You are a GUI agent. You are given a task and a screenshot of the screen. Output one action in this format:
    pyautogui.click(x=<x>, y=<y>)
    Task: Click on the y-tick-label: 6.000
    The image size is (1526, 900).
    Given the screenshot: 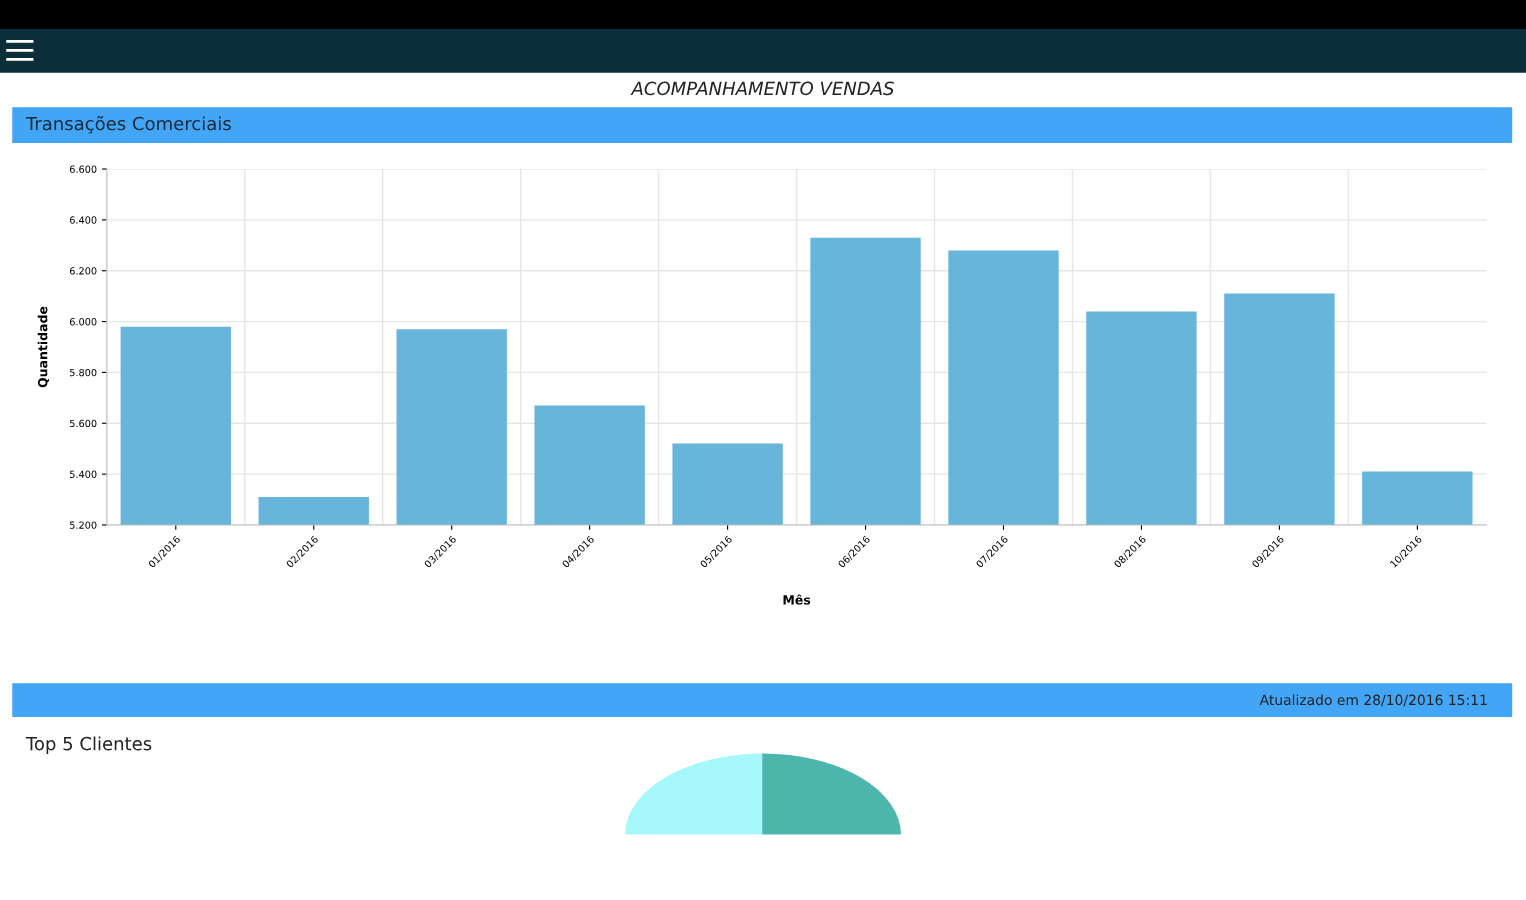 What is the action you would take?
    pyautogui.click(x=83, y=322)
    